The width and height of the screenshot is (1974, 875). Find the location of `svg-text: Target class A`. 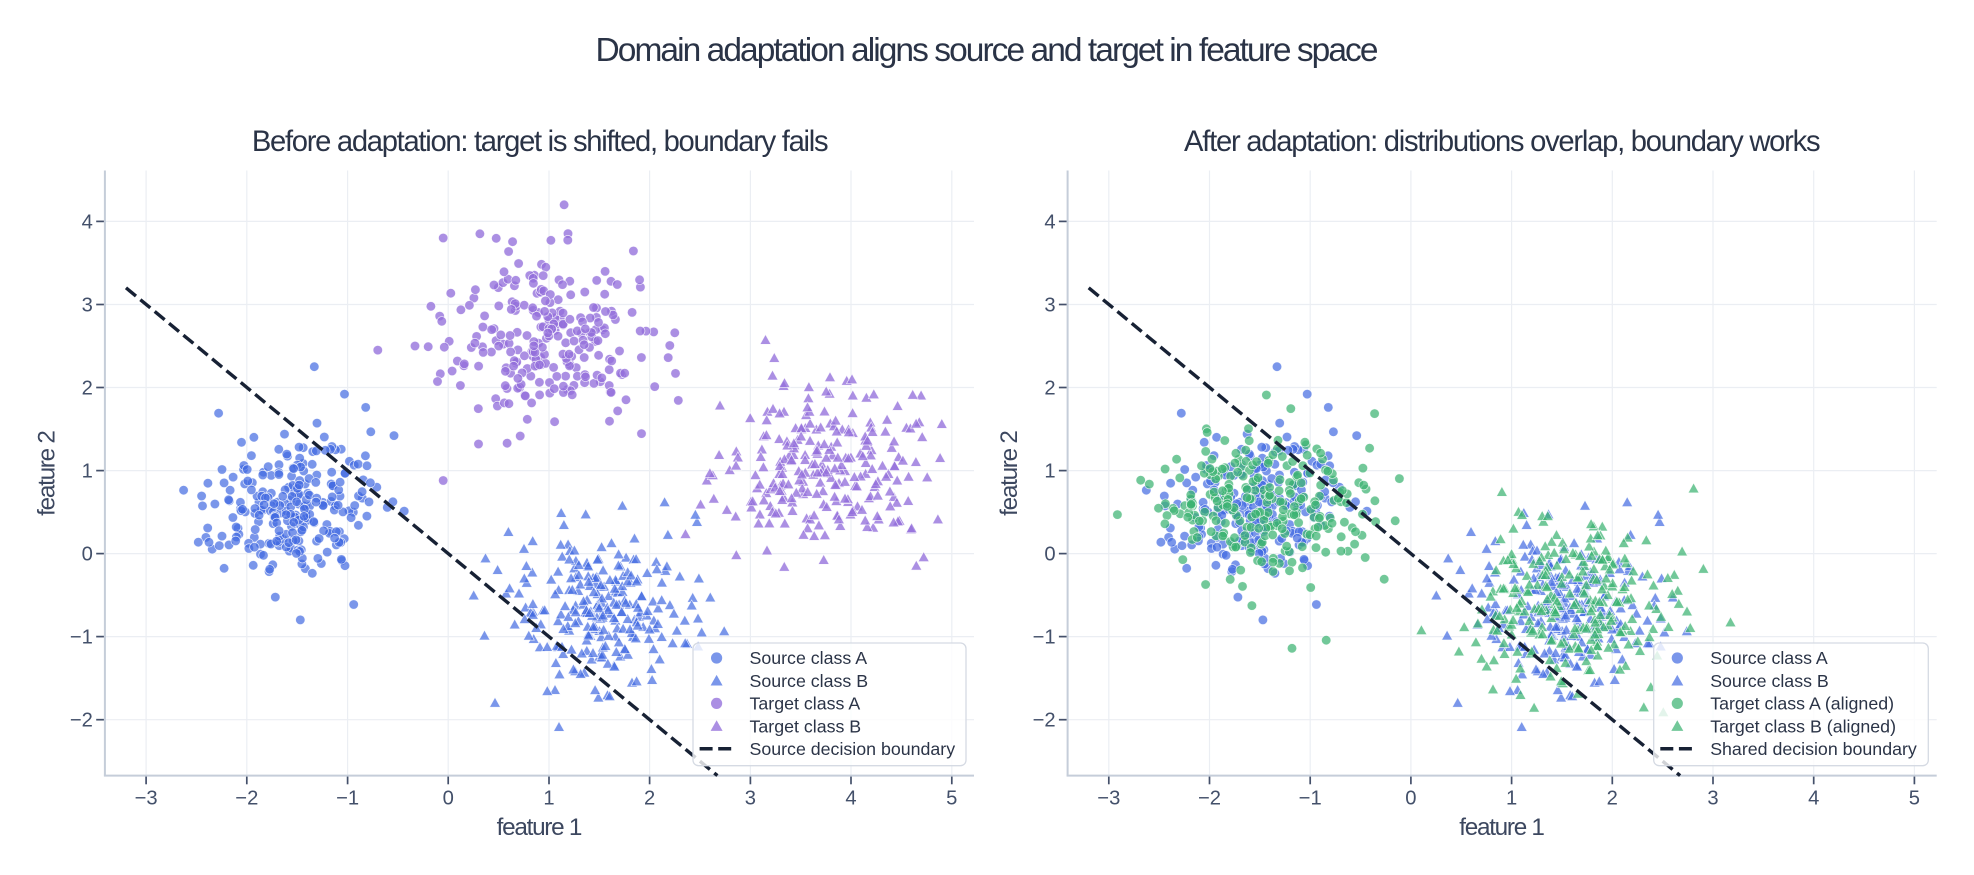

svg-text: Target class A is located at coordinates (805, 704).